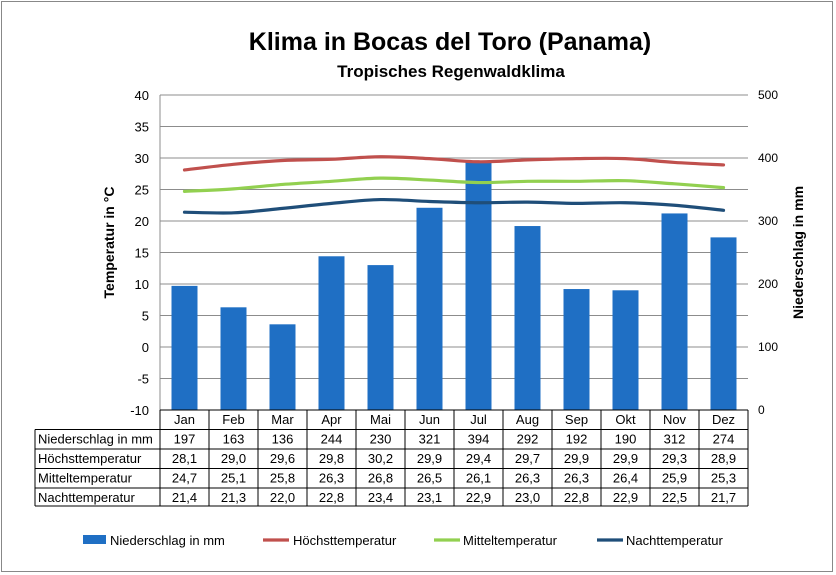 This screenshot has height=575, width=836. I want to click on y-right-tick-label: 300, so click(768, 221).